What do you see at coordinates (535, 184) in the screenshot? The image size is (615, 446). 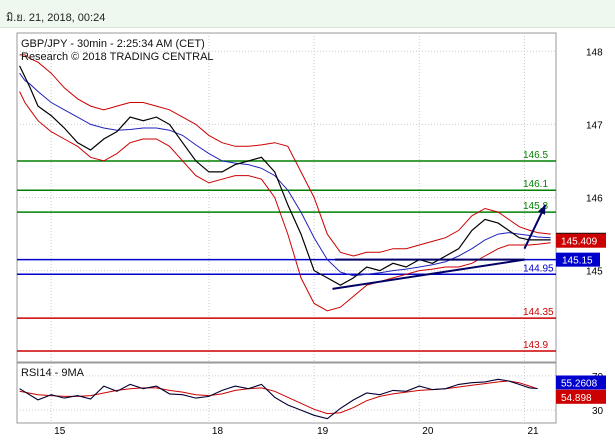 I see `level-label: 146.1` at bounding box center [535, 184].